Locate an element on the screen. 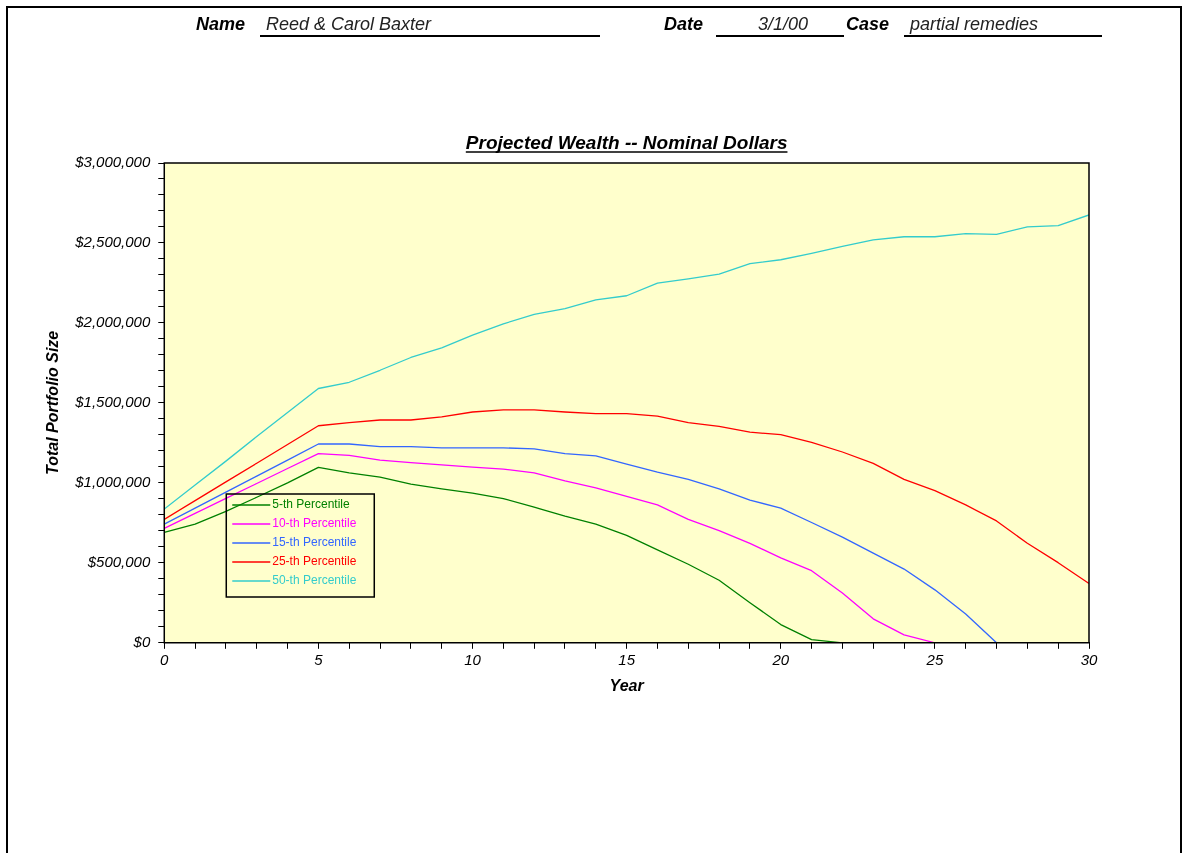  text: Case is located at coordinates (868, 24).